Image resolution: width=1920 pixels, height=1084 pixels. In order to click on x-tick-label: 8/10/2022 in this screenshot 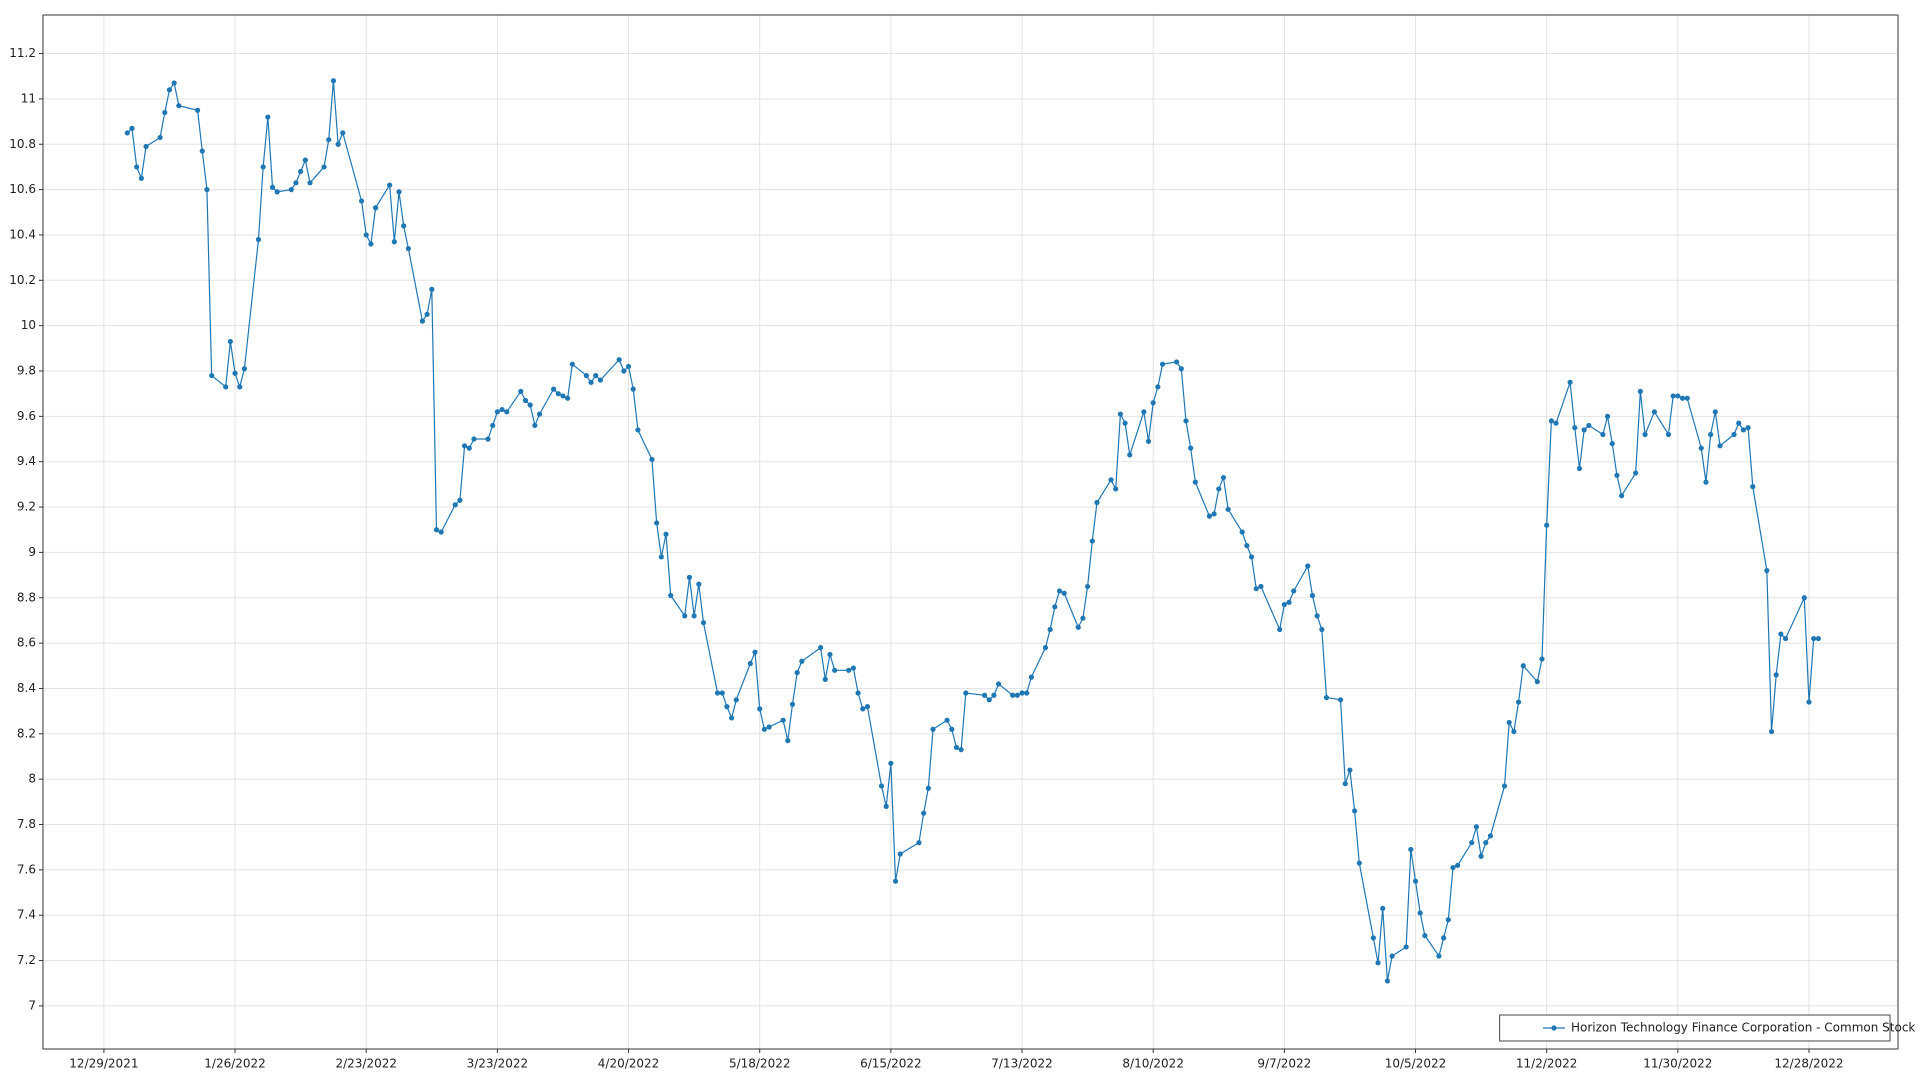, I will do `click(1153, 1064)`.